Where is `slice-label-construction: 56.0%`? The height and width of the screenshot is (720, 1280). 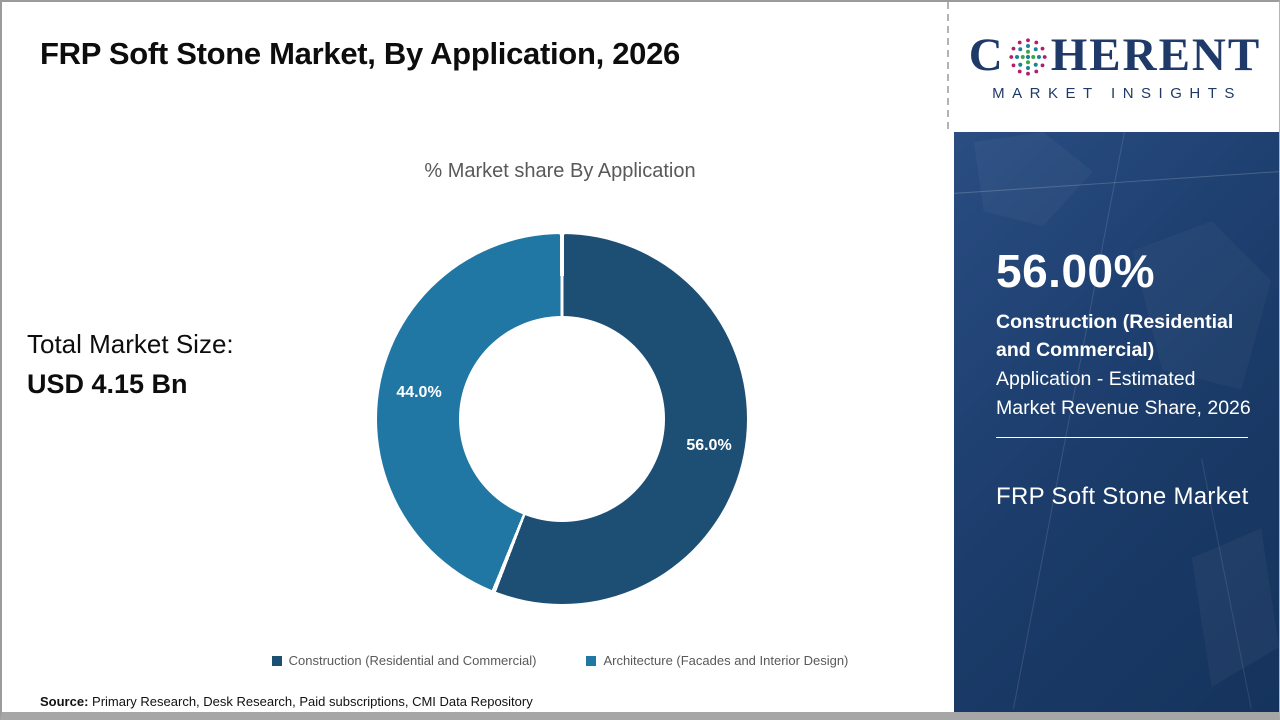 slice-label-construction: 56.0% is located at coordinates (709, 445).